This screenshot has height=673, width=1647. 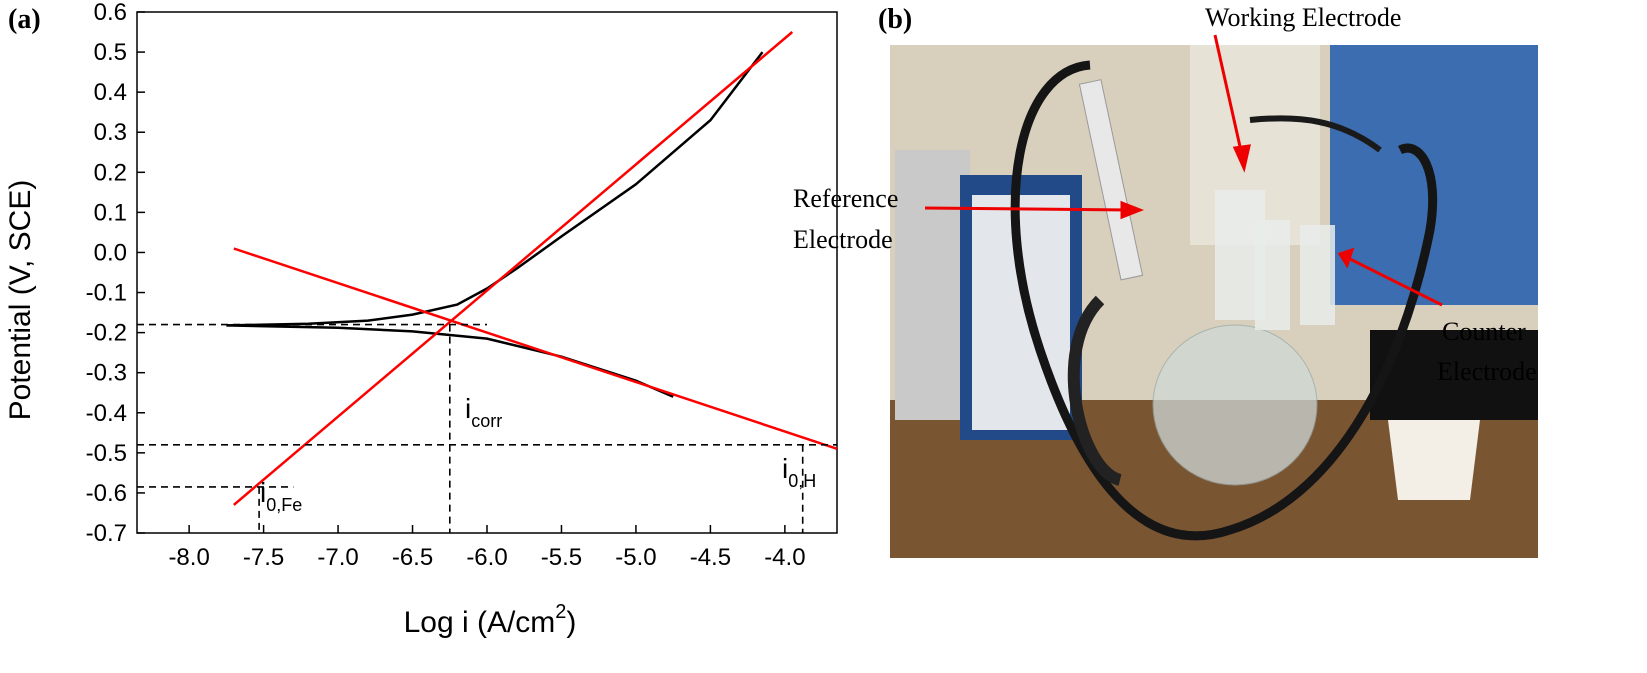 I want to click on callout-line: Counter, so click(x=1484, y=331).